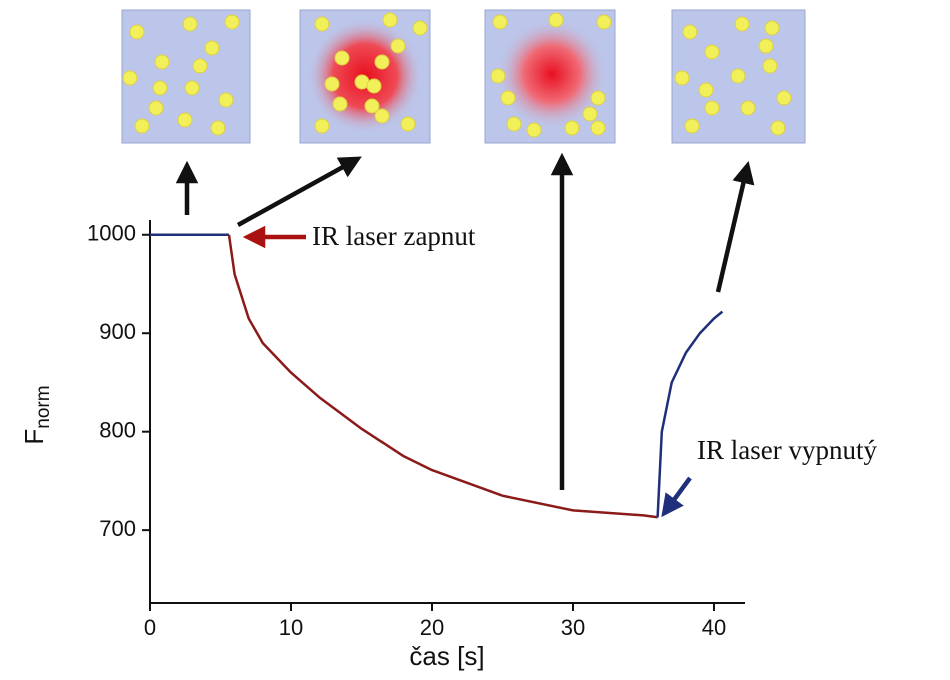 This screenshot has width=950, height=680. I want to click on y-tick-label: 1000, so click(111, 233).